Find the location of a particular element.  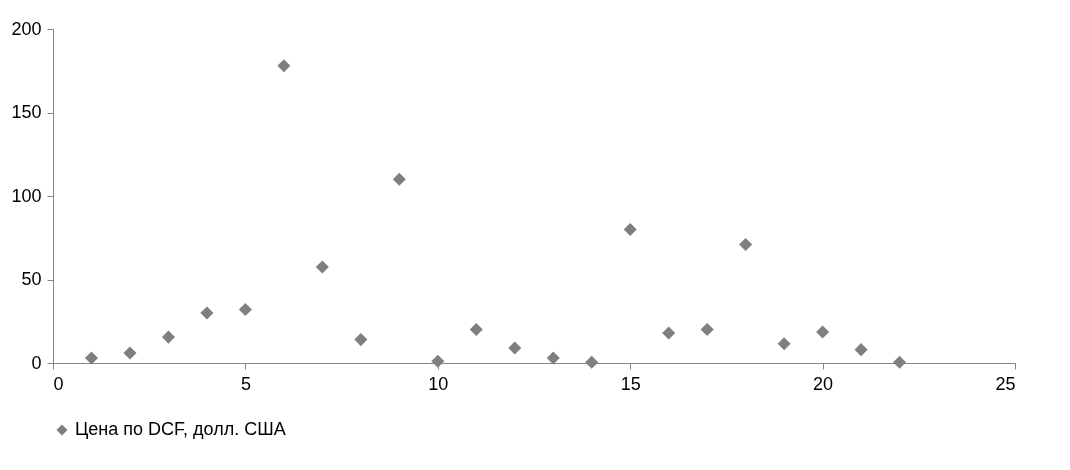

x-tick-label: 20 is located at coordinates (823, 383).